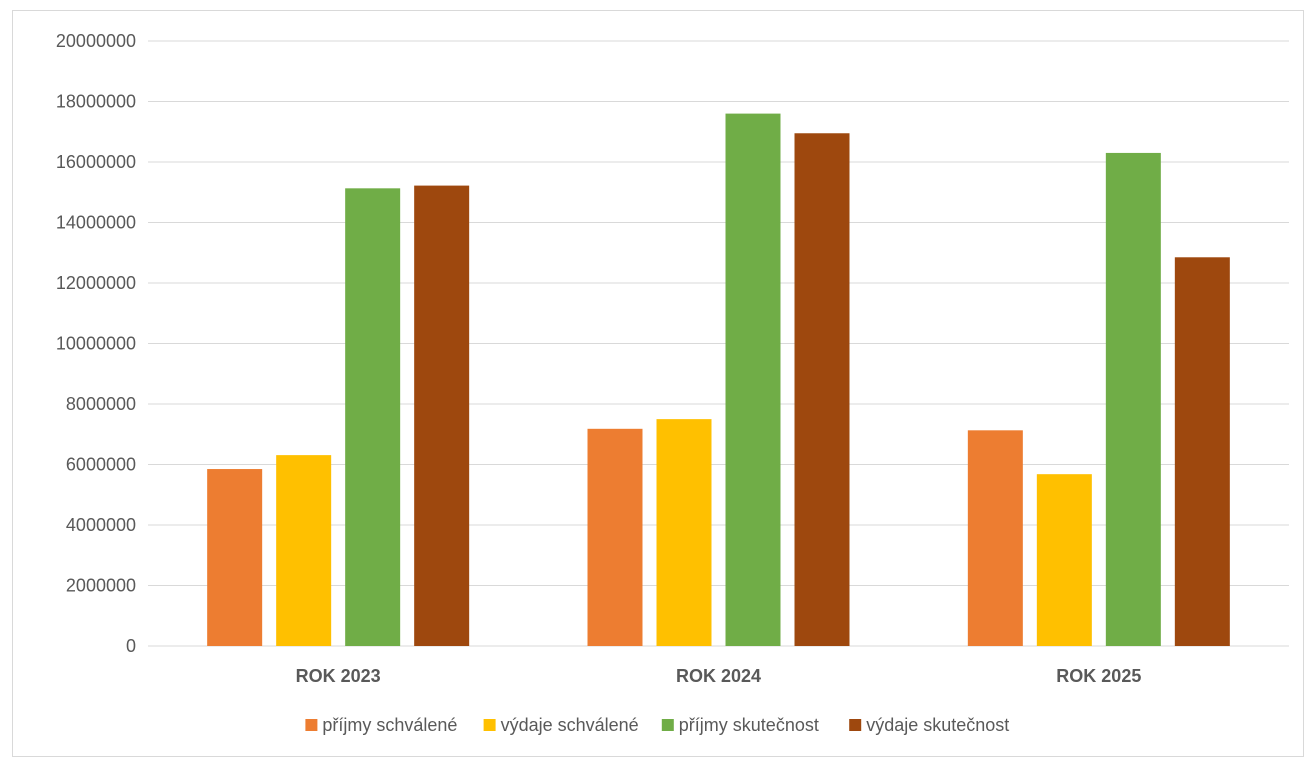 The height and width of the screenshot is (761, 1308). I want to click on y-tick-label: 6000000, so click(101, 465).